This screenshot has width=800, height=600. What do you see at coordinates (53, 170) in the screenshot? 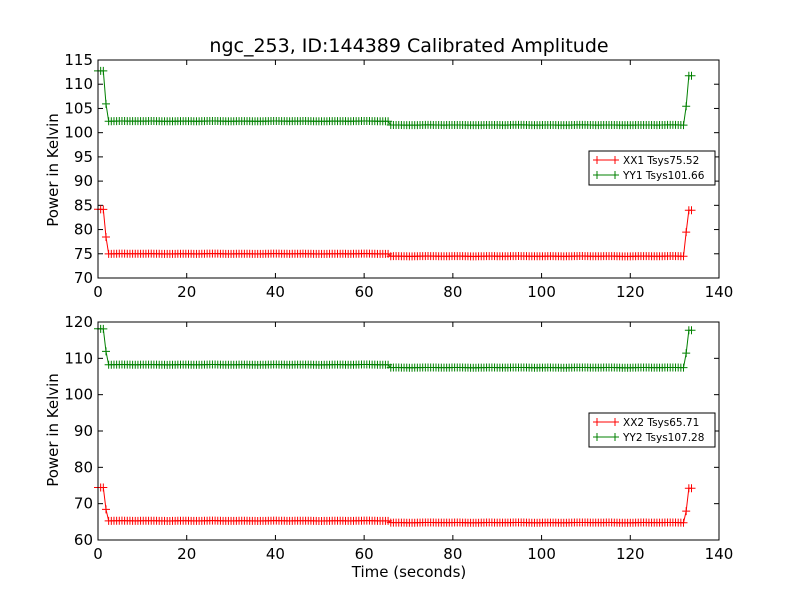
I see `top-y-axis-label: Power in Kelvin` at bounding box center [53, 170].